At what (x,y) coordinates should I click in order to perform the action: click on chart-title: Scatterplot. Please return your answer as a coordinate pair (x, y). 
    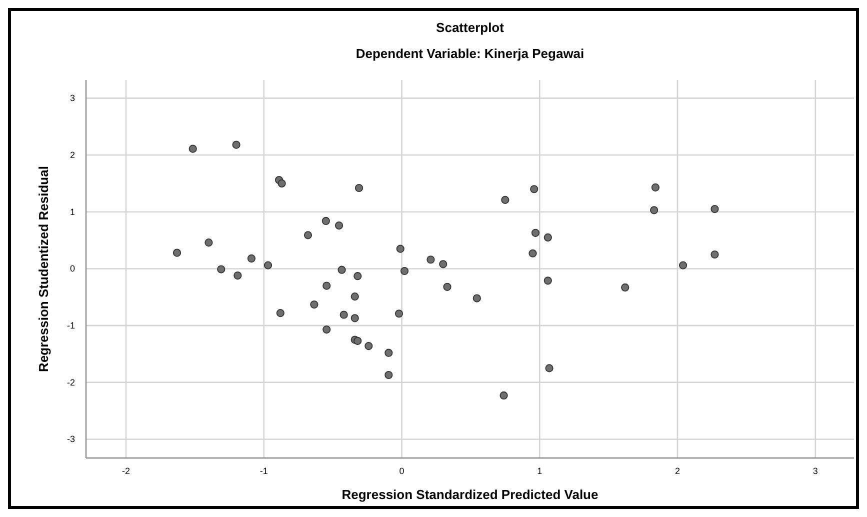
    Looking at the image, I should click on (470, 27).